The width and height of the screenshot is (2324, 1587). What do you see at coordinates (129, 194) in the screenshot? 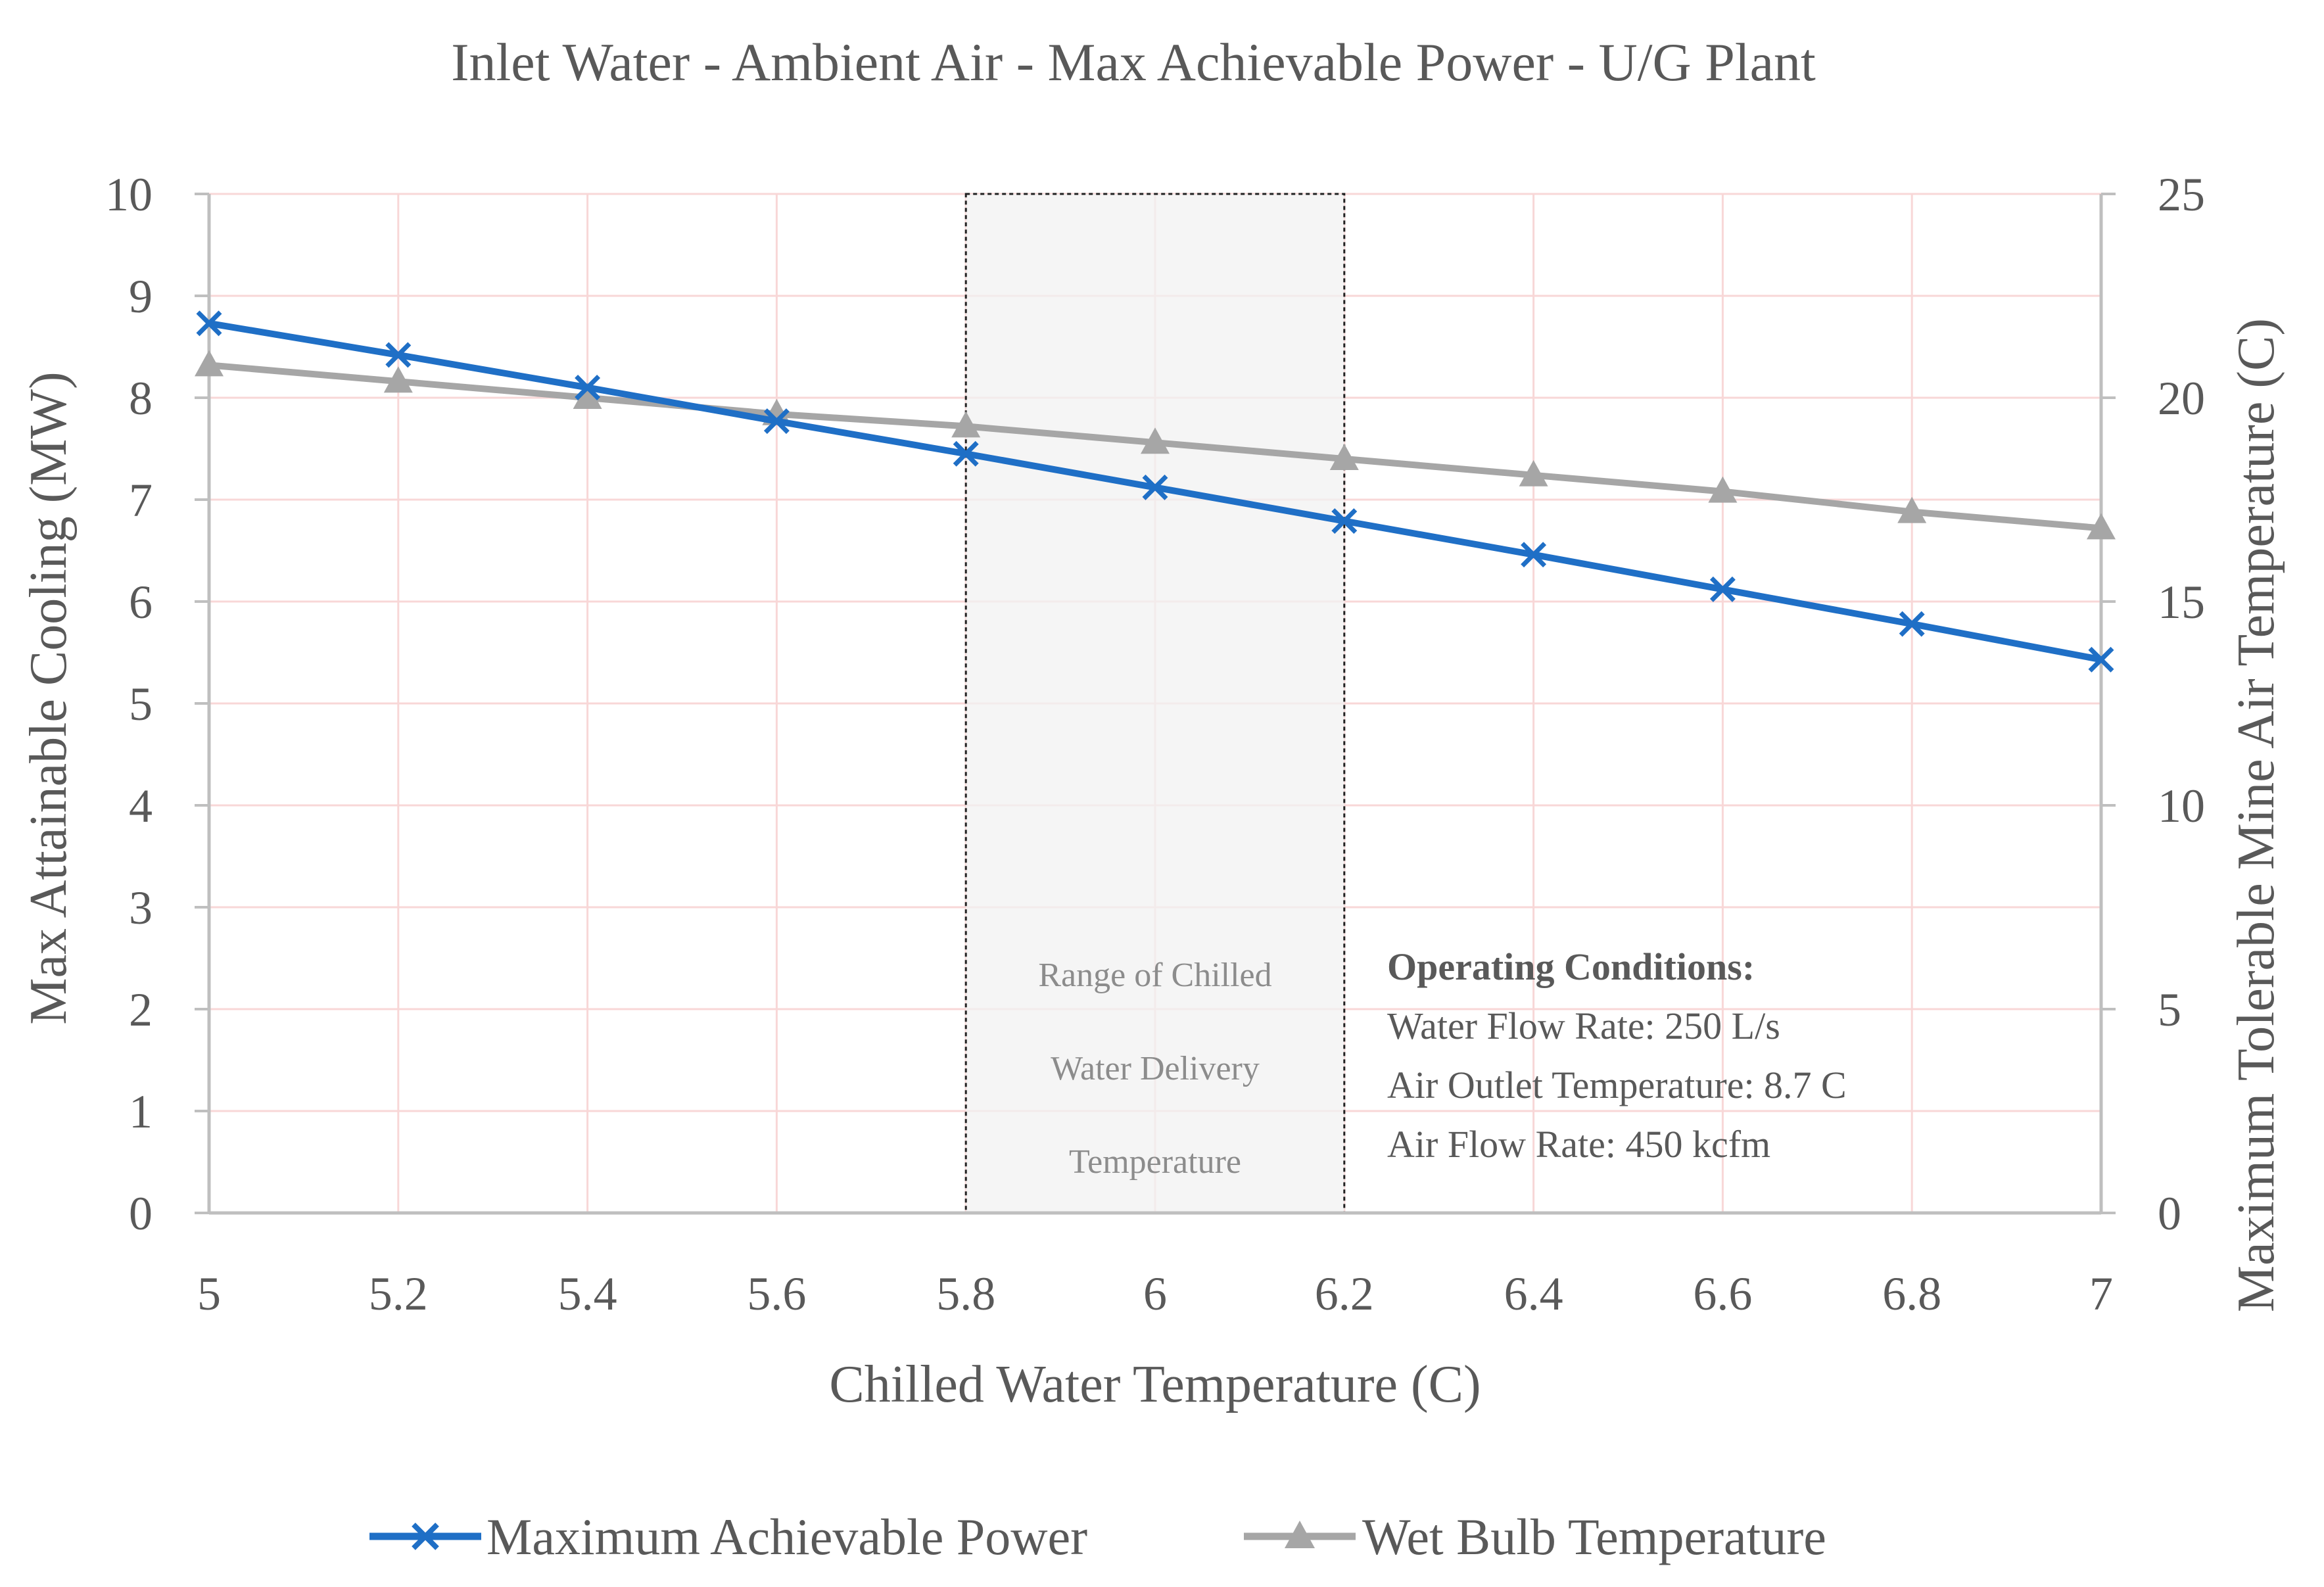
I see `y-tick-label: 10` at bounding box center [129, 194].